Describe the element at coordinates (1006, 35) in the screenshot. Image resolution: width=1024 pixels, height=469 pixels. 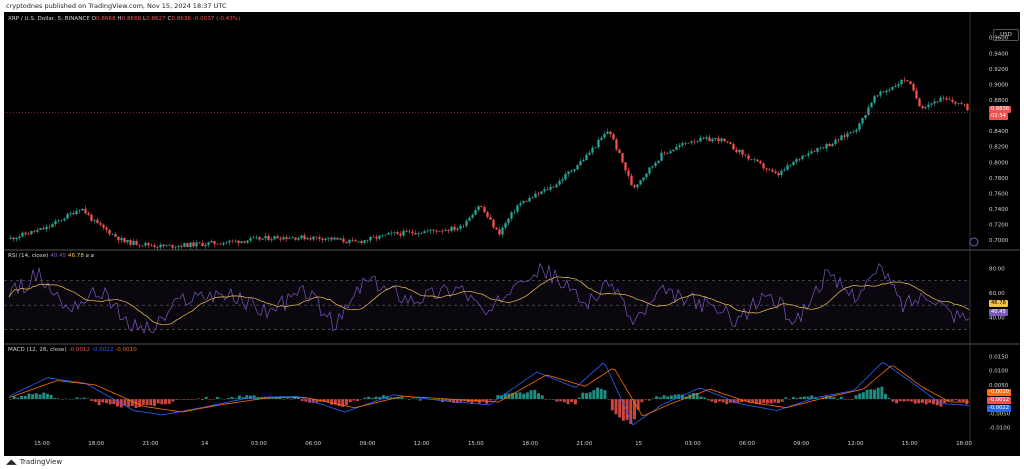
I see `currency-button: USD` at that location.